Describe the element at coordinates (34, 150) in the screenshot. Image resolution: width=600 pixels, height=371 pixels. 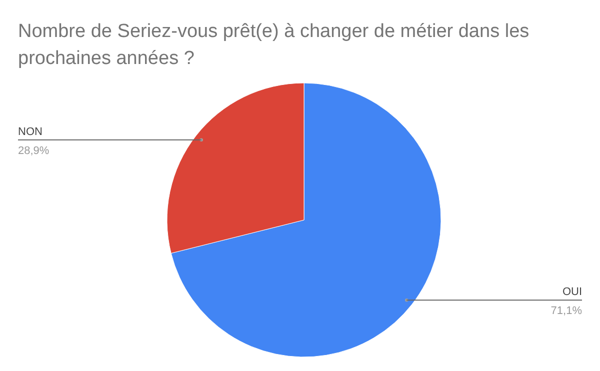
I see `data-label: 28,9%` at that location.